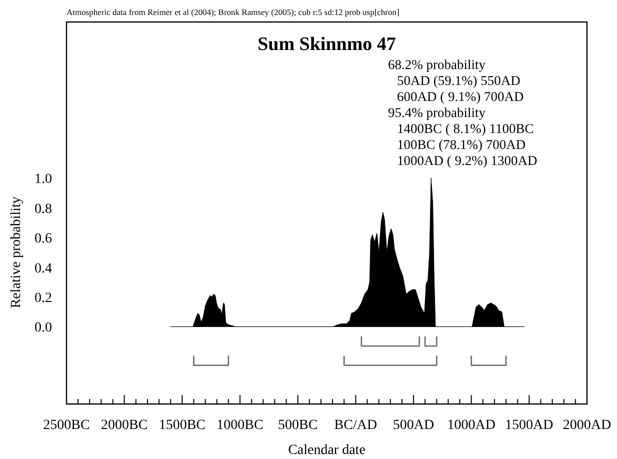  I want to click on y-axis-title: Relative probability, so click(16, 252).